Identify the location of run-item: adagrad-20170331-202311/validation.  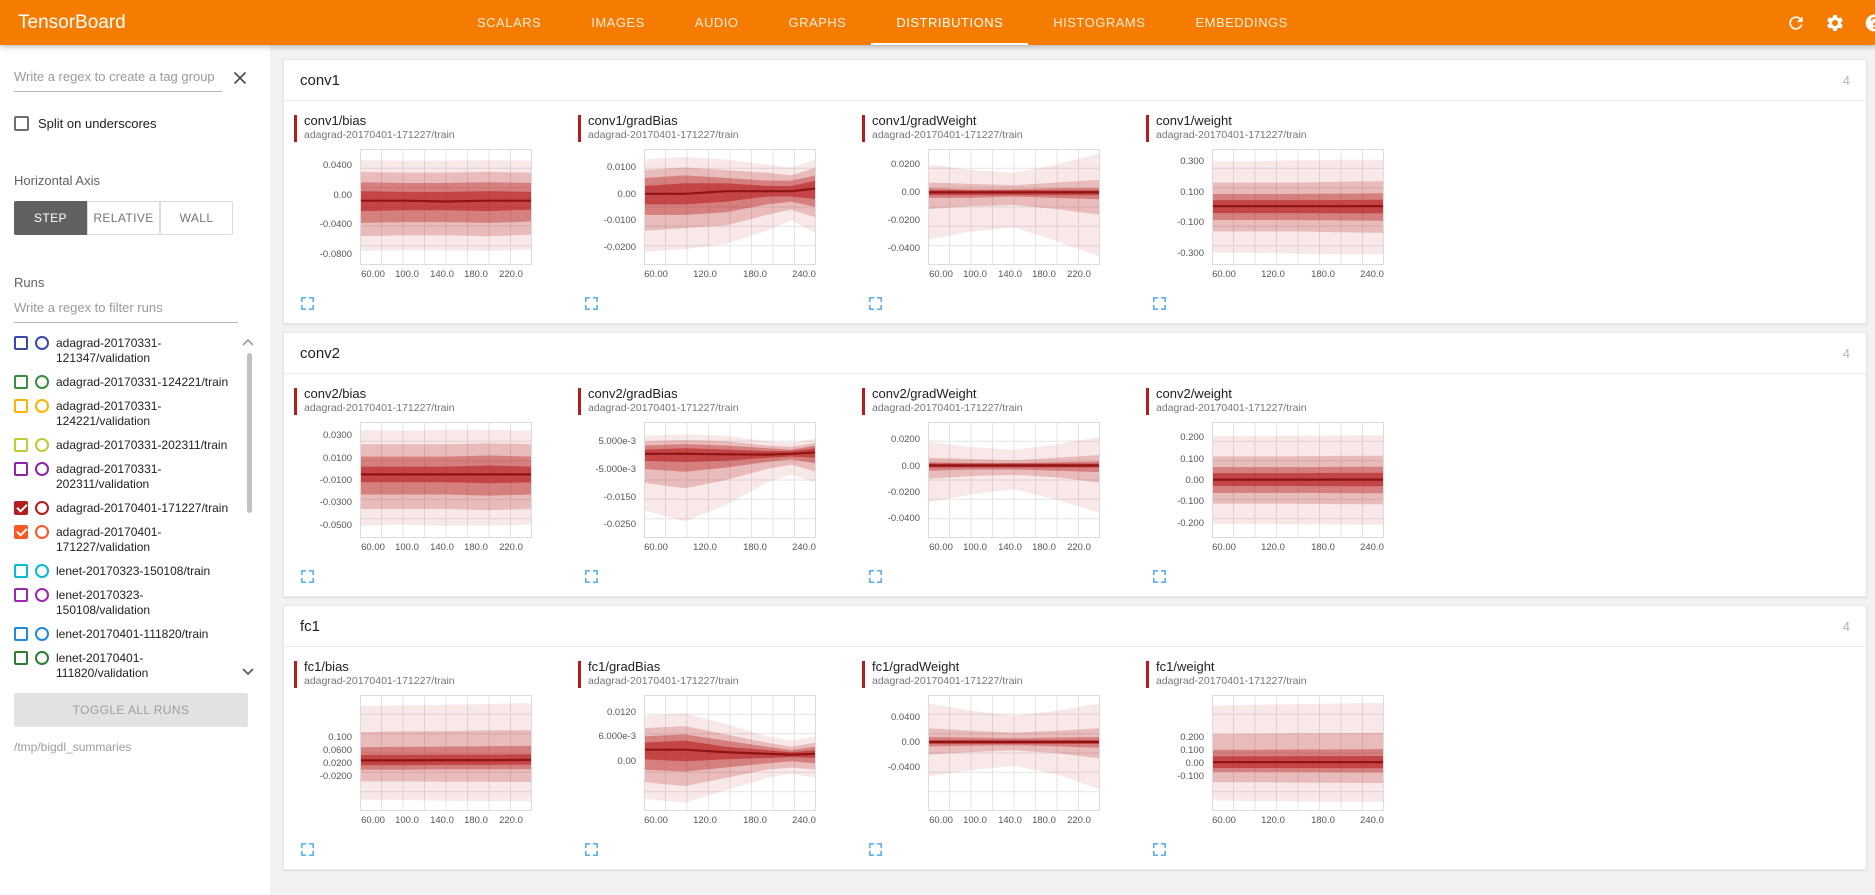
(123, 476).